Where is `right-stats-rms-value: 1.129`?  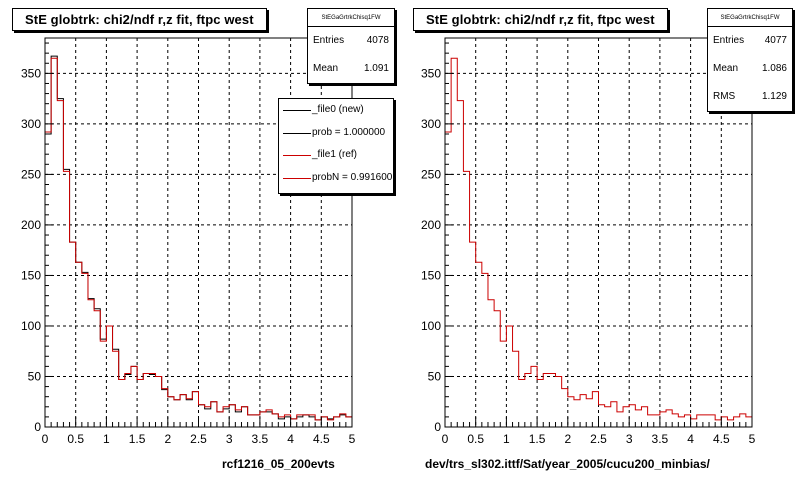
right-stats-rms-value: 1.129 is located at coordinates (774, 96).